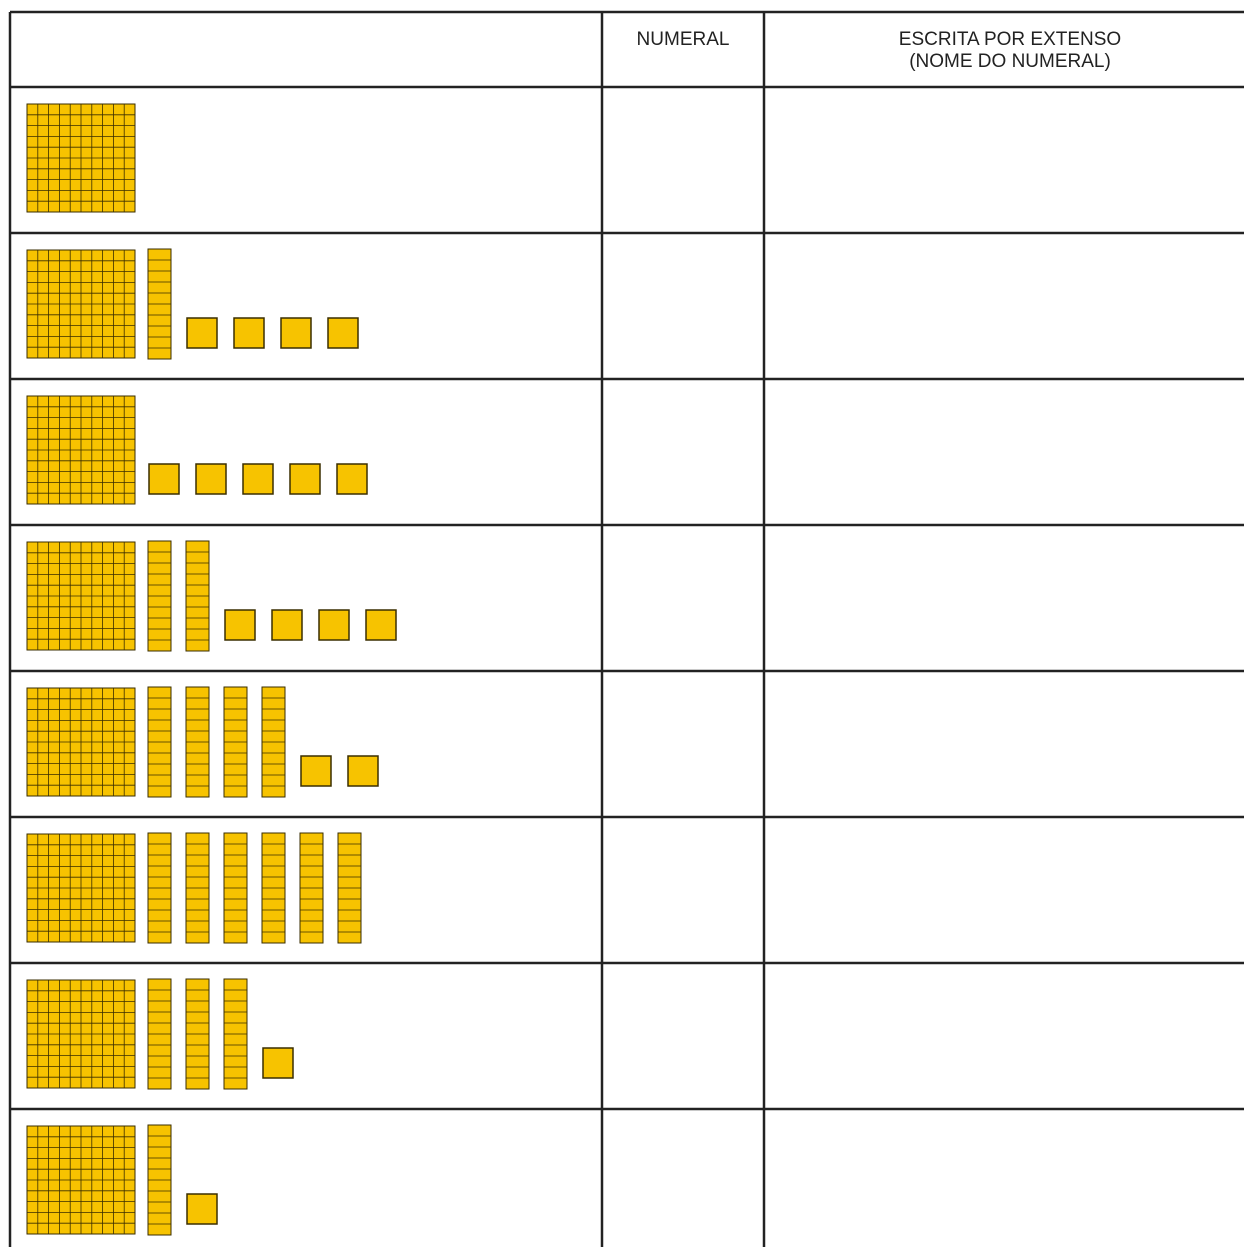 The image size is (1244, 1247). What do you see at coordinates (1010, 61) in the screenshot?
I see `header-extenso-sub: (NOME DO NUMERAL)` at bounding box center [1010, 61].